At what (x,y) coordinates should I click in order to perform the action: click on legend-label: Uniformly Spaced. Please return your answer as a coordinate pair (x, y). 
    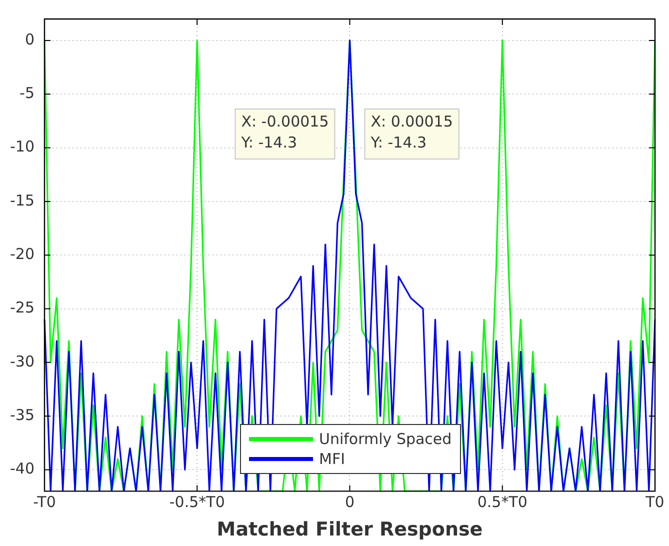
    Looking at the image, I should click on (385, 439).